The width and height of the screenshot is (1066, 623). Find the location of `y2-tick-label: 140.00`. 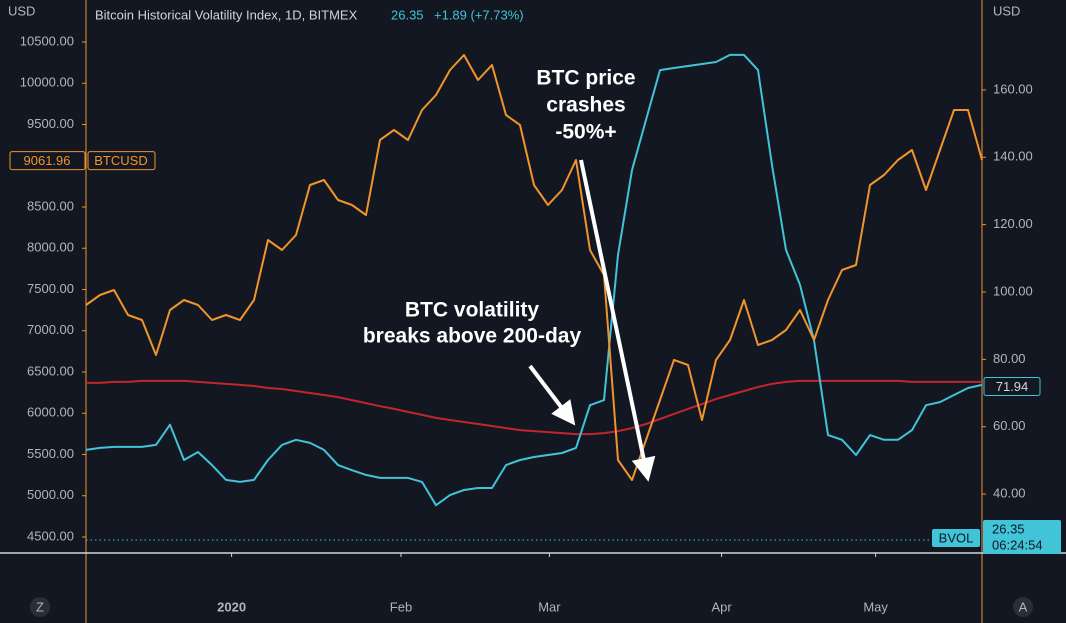

y2-tick-label: 140.00 is located at coordinates (1013, 156).